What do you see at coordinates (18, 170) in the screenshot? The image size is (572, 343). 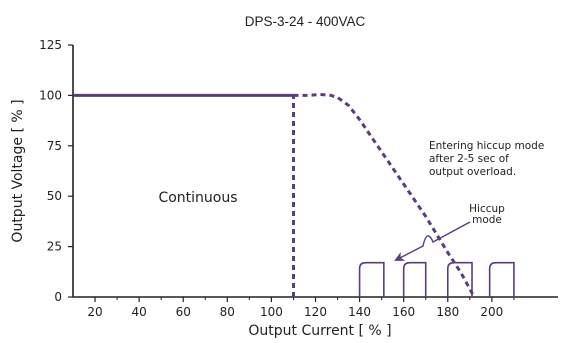 I see `y-axis-label: Output Voltage [ % ]` at bounding box center [18, 170].